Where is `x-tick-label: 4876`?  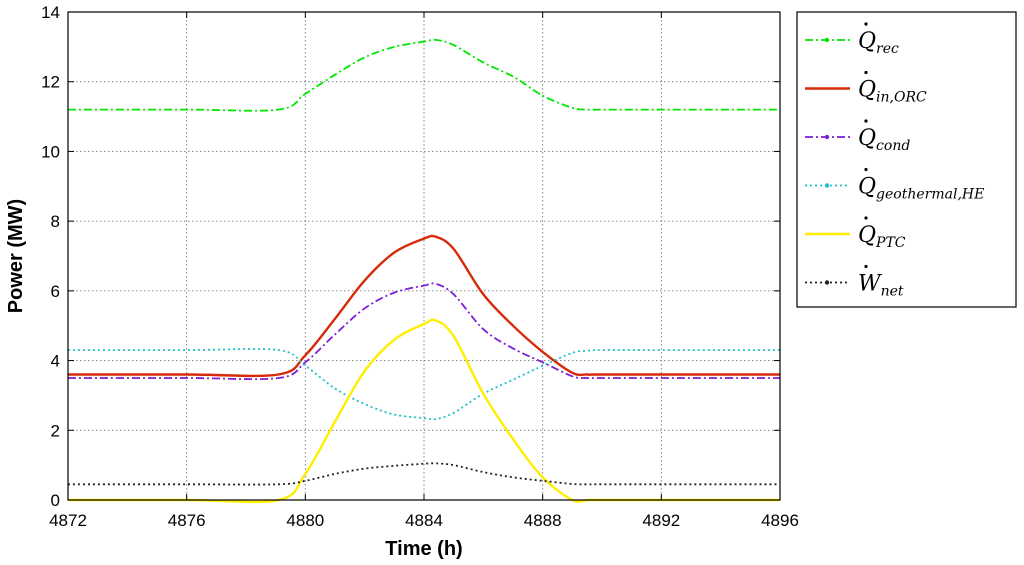 x-tick-label: 4876 is located at coordinates (187, 520).